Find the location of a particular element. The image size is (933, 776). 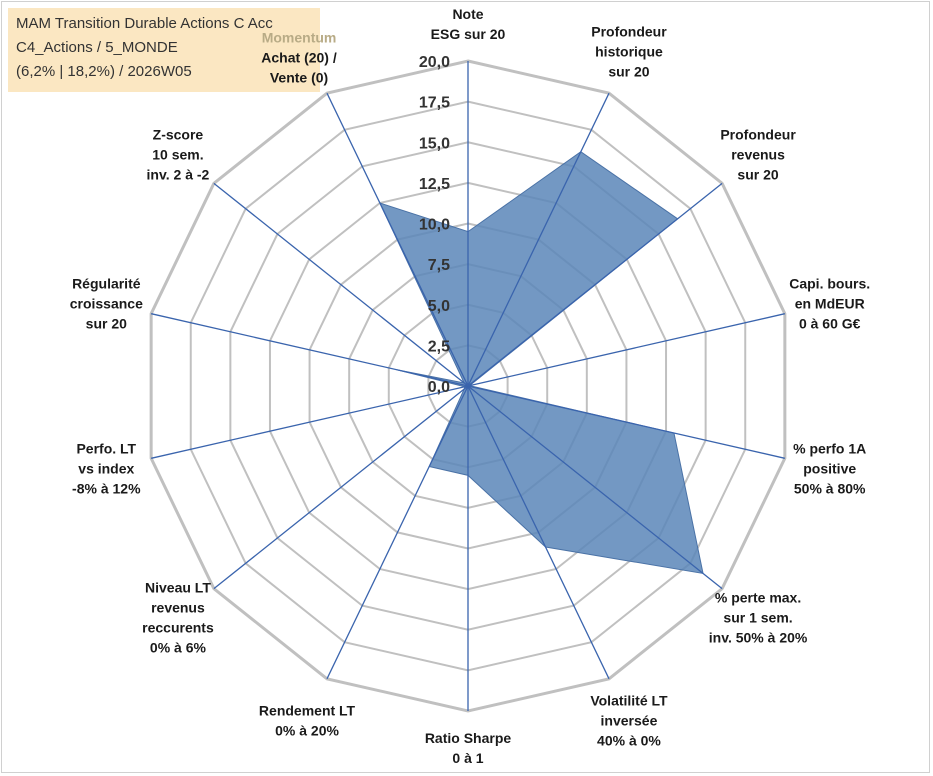

axis-label-line: 10 sem. is located at coordinates (177, 155).